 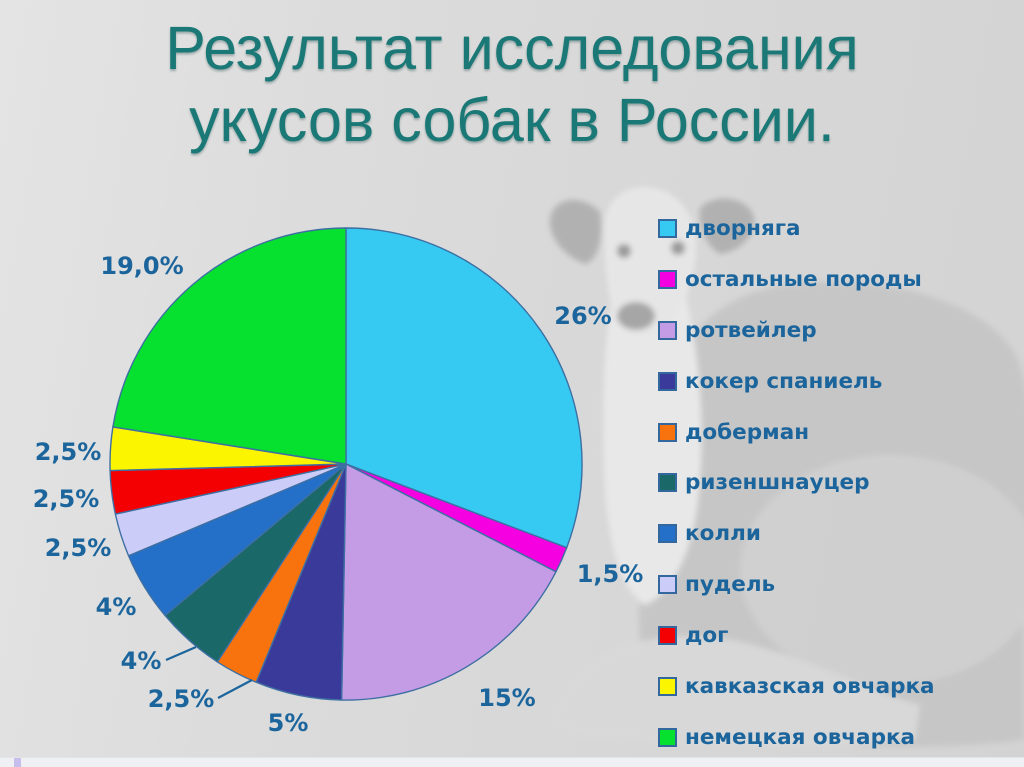 I want to click on legend-item-11: немецкая овчарка, so click(x=796, y=737).